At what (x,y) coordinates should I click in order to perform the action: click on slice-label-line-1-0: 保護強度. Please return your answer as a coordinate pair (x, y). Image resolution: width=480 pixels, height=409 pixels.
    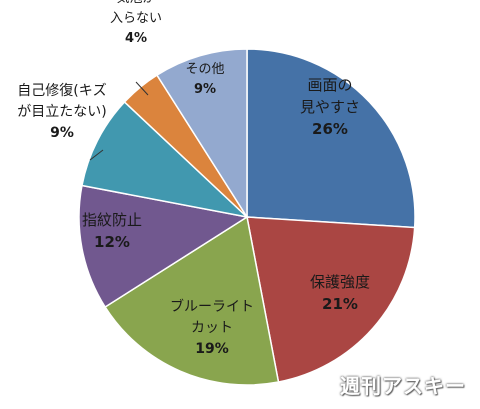
    Looking at the image, I should click on (340, 282).